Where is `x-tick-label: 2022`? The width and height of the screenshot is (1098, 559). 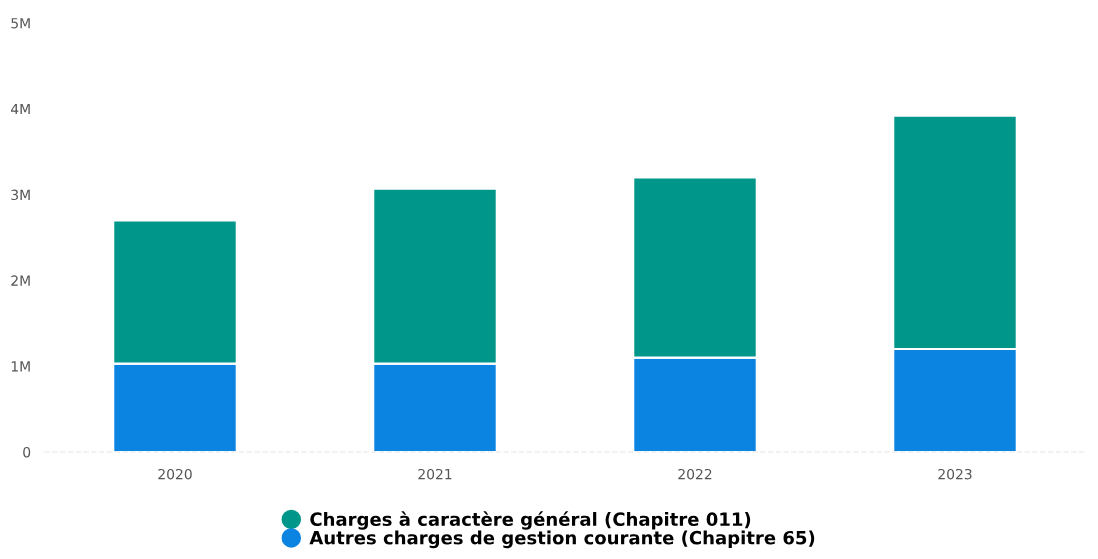 x-tick-label: 2022 is located at coordinates (695, 474).